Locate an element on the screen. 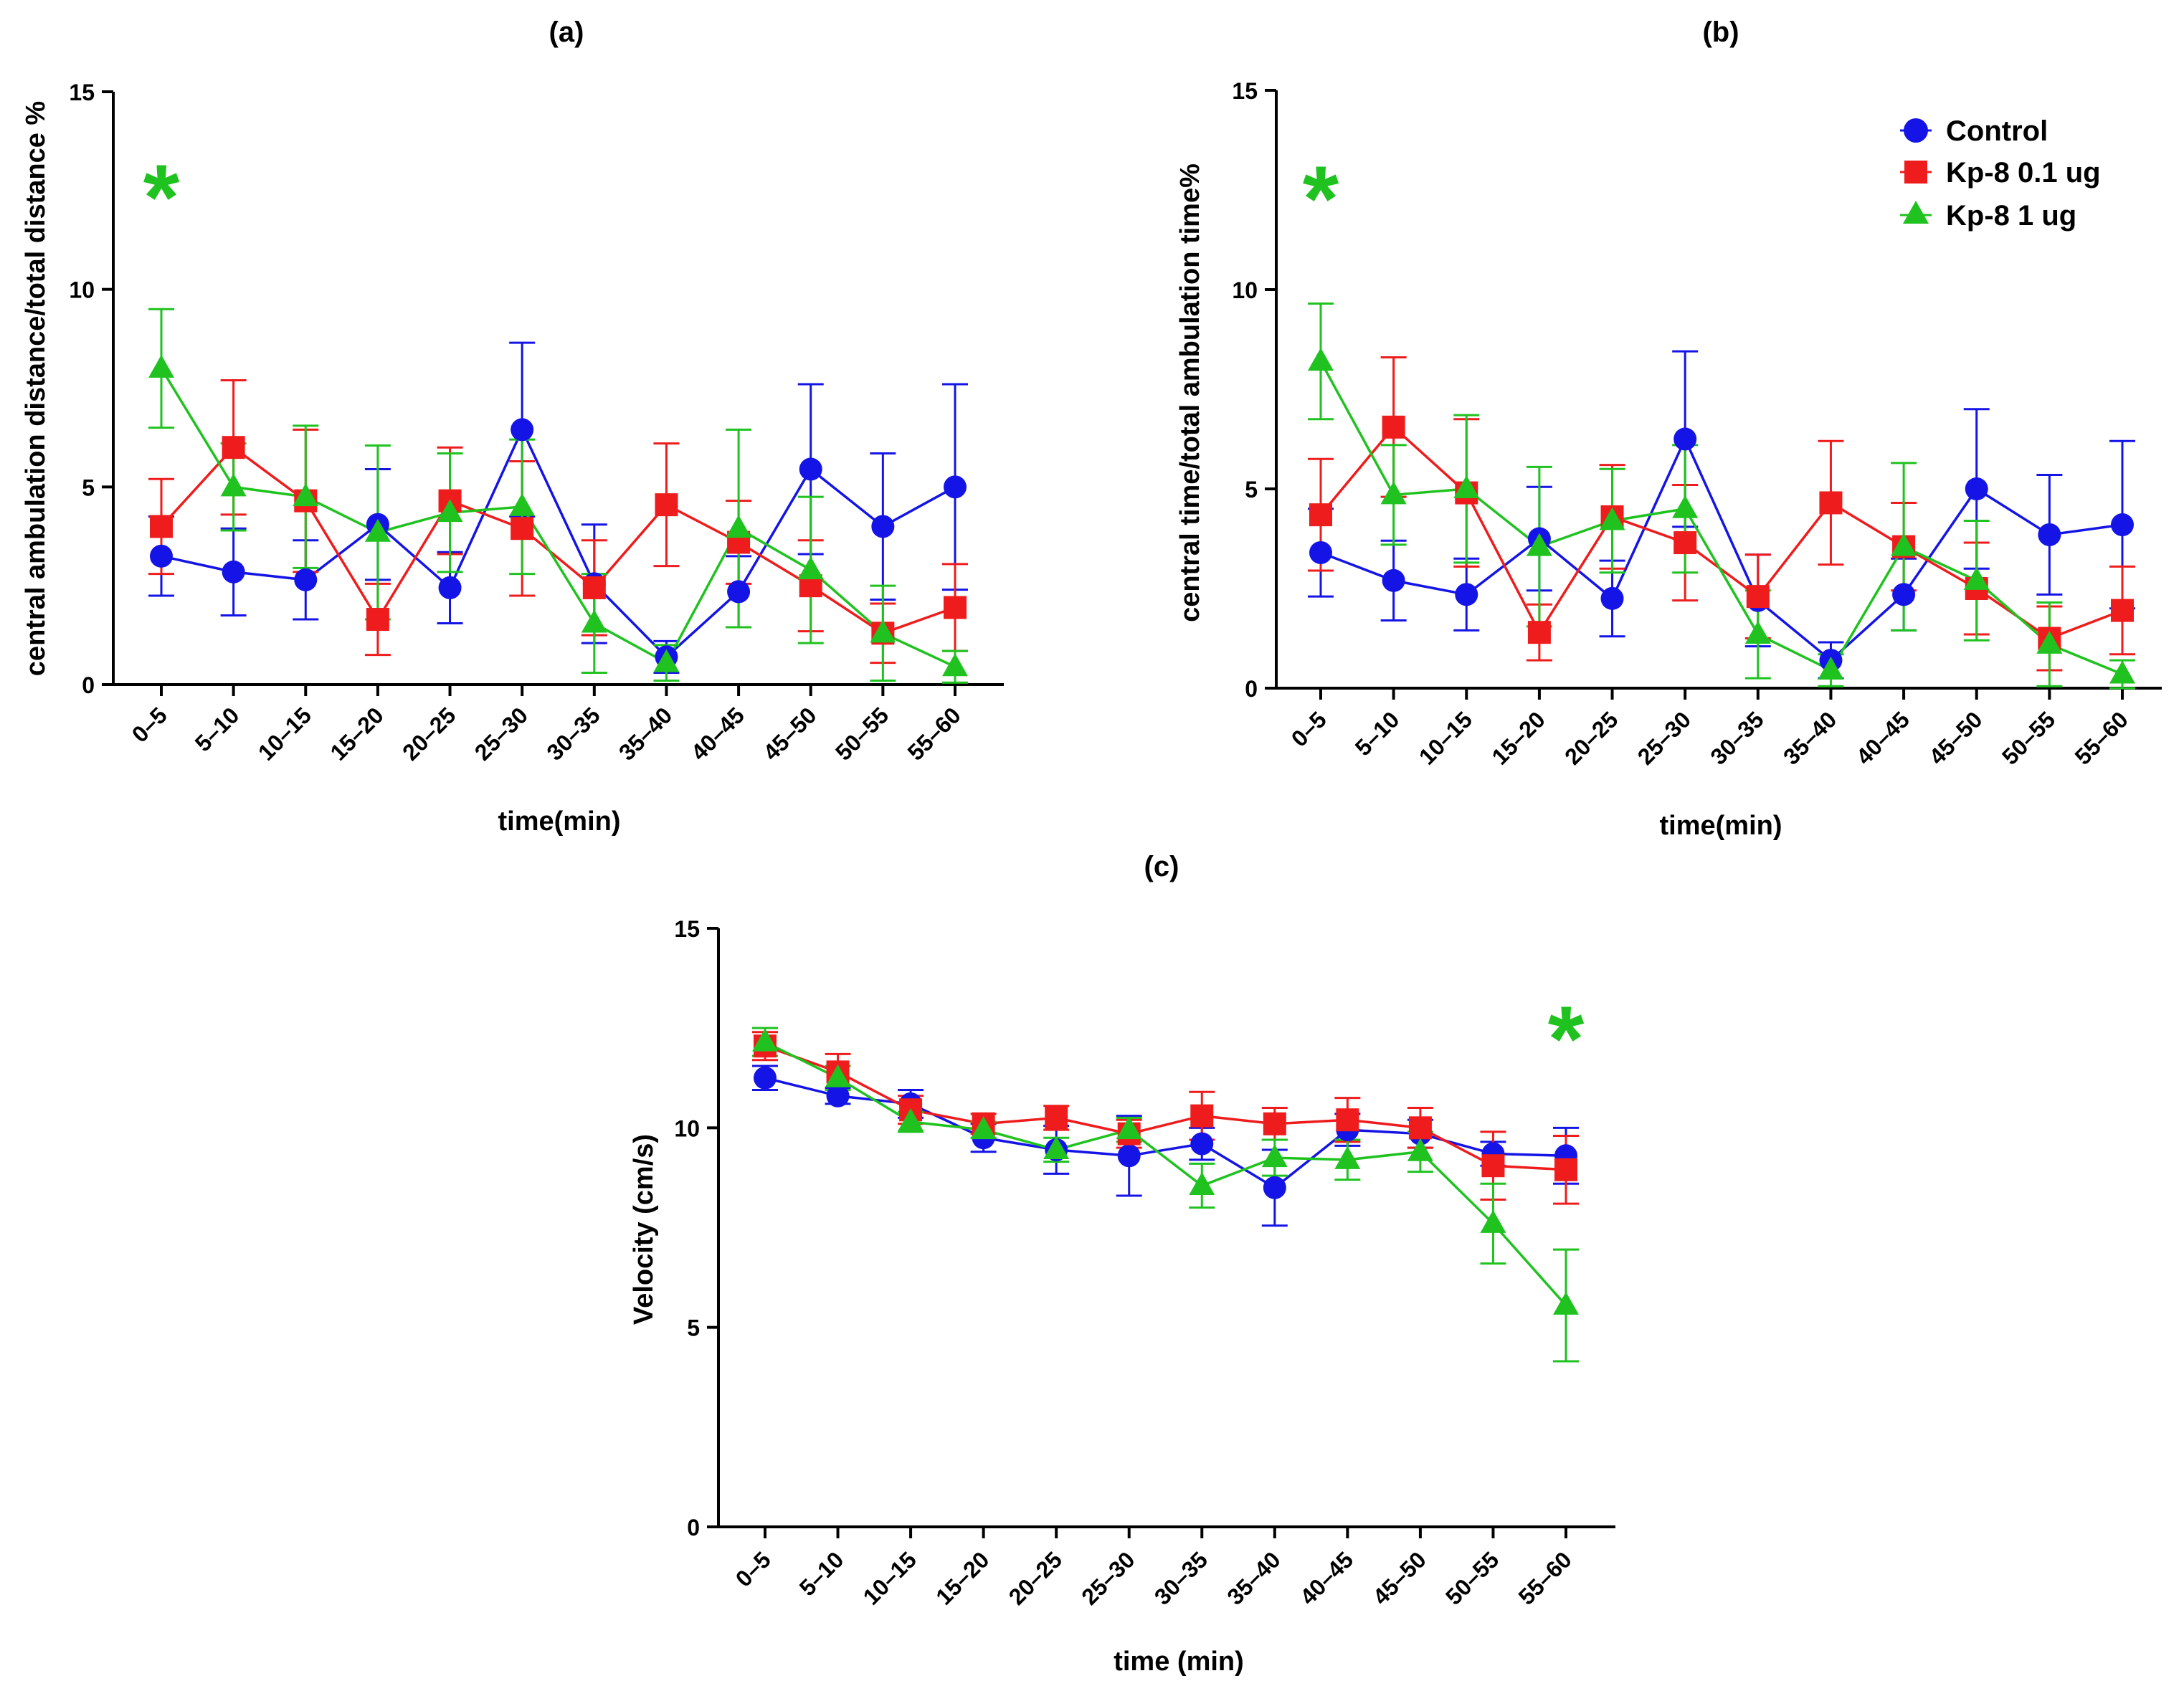  panel-b-xtick-label: 10–15 is located at coordinates (1445, 737).